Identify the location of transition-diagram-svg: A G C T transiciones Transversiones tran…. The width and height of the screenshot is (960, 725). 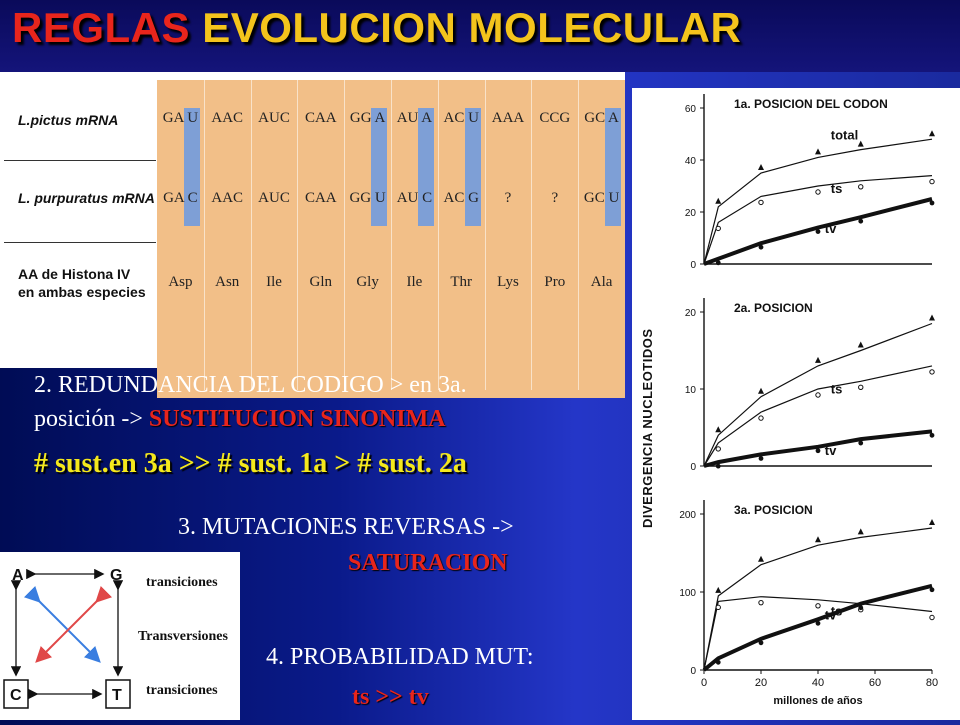
(116, 638).